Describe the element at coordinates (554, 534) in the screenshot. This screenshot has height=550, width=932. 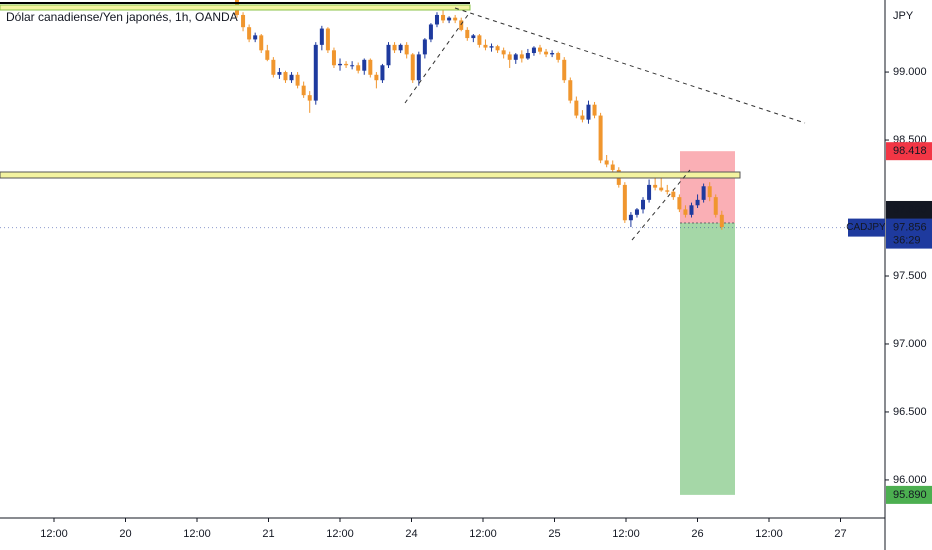
I see `x-tick-label: 25` at that location.